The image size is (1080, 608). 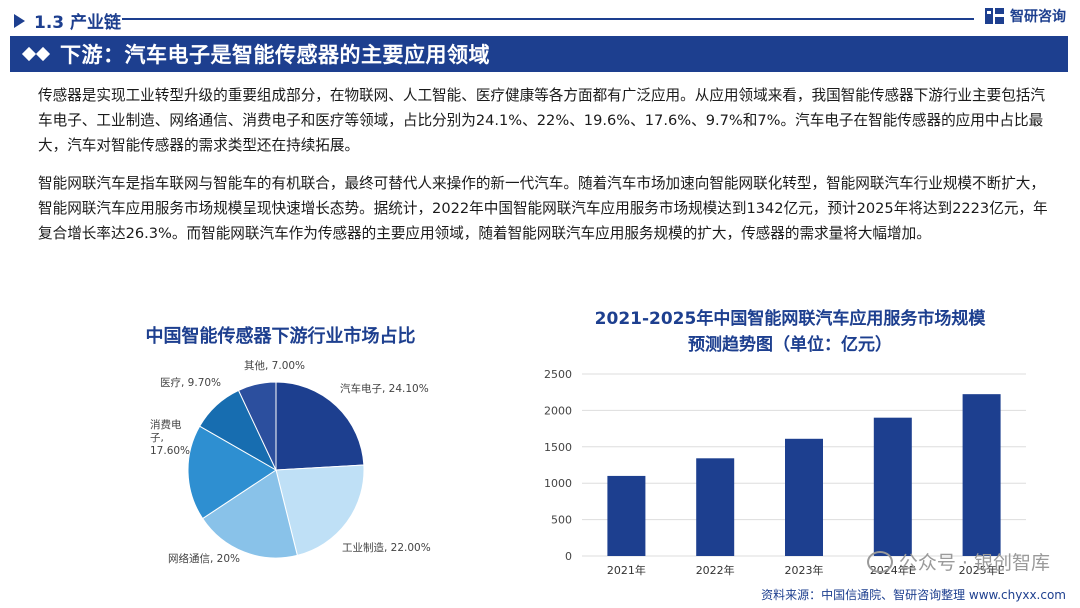 What do you see at coordinates (558, 483) in the screenshot?
I see `y-tick-label: 1000` at bounding box center [558, 483].